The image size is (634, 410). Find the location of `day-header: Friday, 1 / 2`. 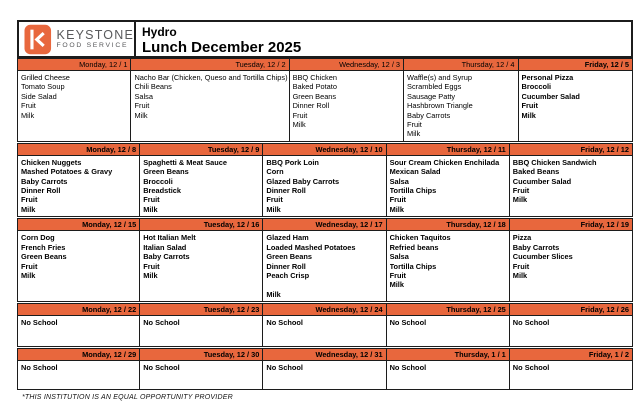

day-header: Friday, 1 / 2 is located at coordinates (570, 355).